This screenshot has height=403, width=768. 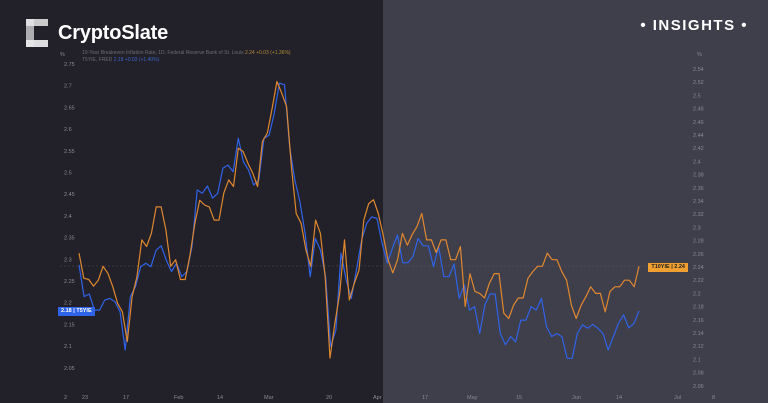 What do you see at coordinates (69, 239) in the screenshot?
I see `left-axis-tick: 2.35` at bounding box center [69, 239].